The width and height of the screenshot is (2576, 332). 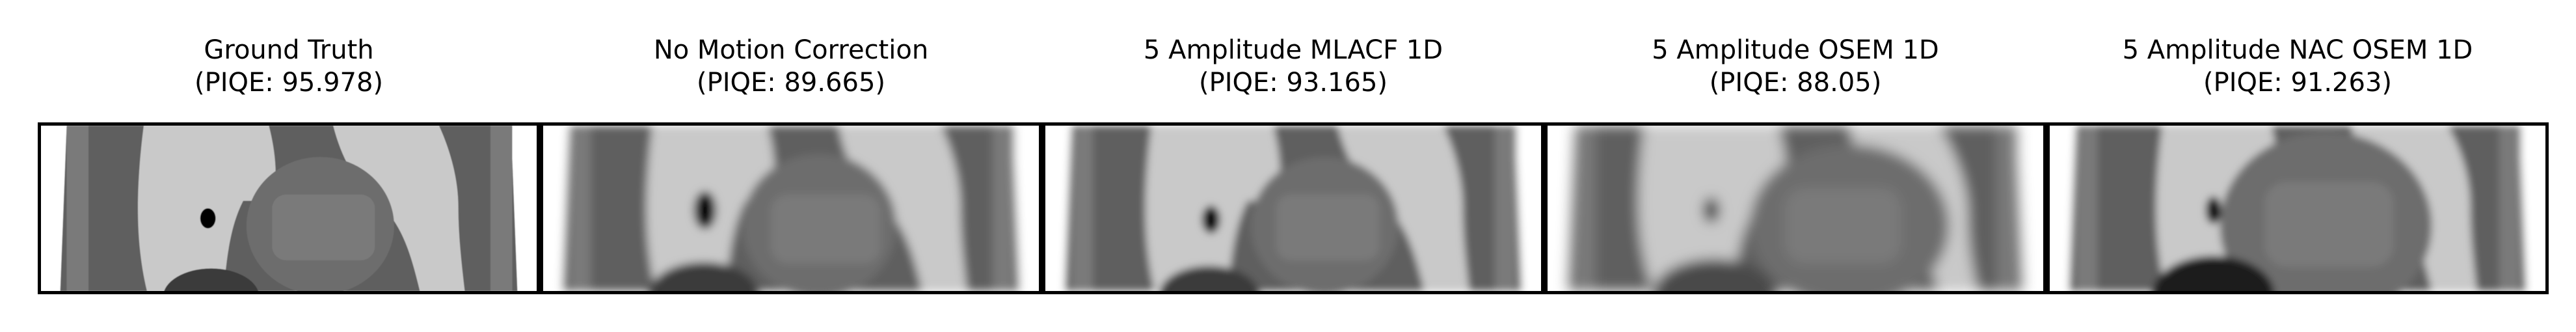 I want to click on panel-title: No Motion Correction, so click(x=791, y=50).